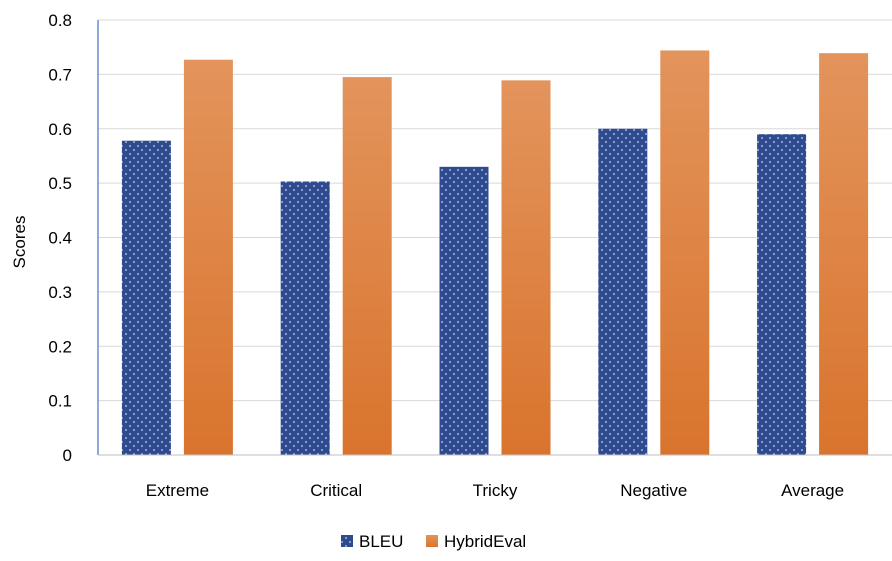 The width and height of the screenshot is (892, 561). I want to click on y-tick-label: 0.1, so click(60, 401).